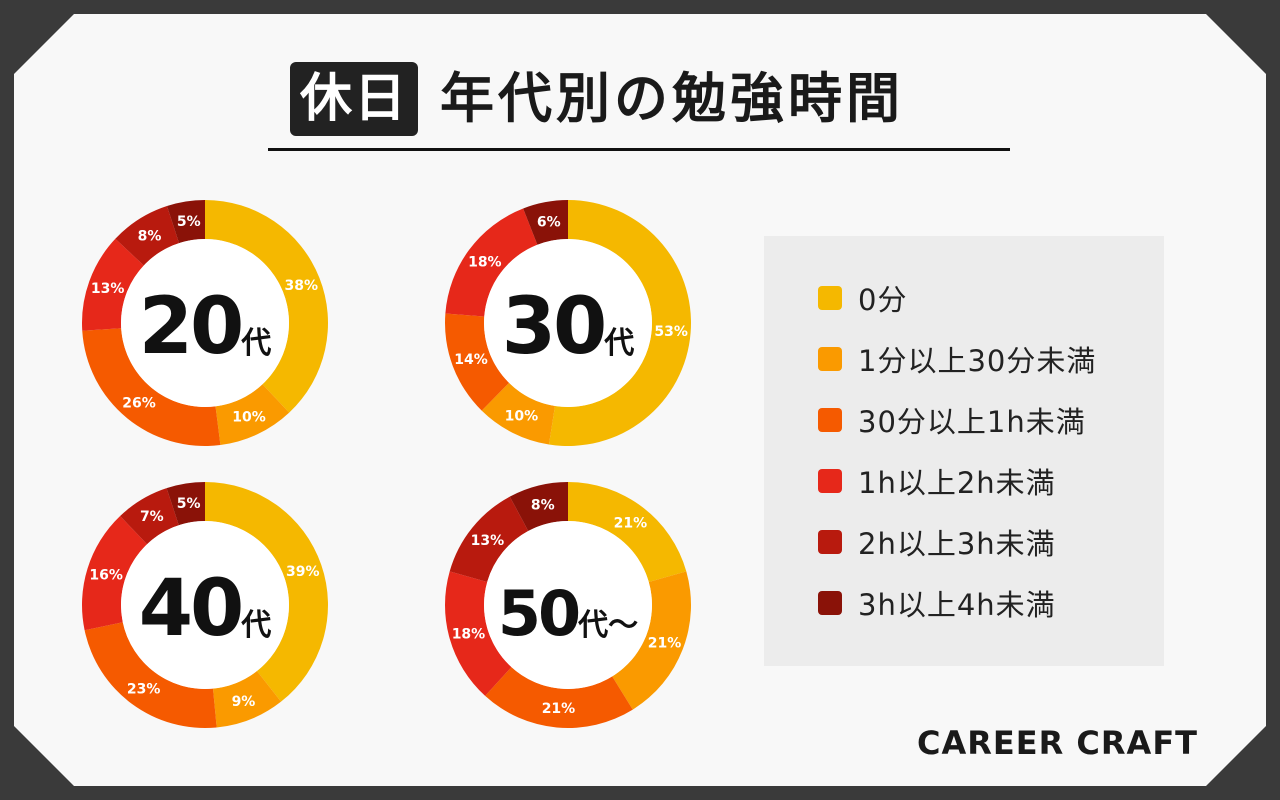 The width and height of the screenshot is (1280, 800). What do you see at coordinates (883, 300) in the screenshot?
I see `legend-label: 0分` at bounding box center [883, 300].